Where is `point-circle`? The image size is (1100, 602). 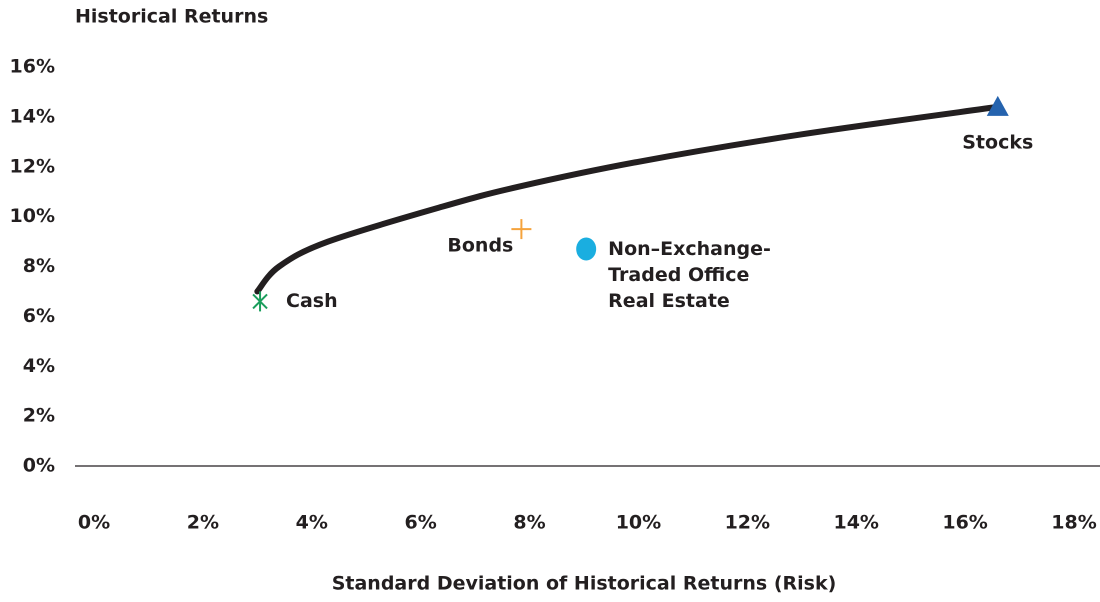 point-circle is located at coordinates (586, 249).